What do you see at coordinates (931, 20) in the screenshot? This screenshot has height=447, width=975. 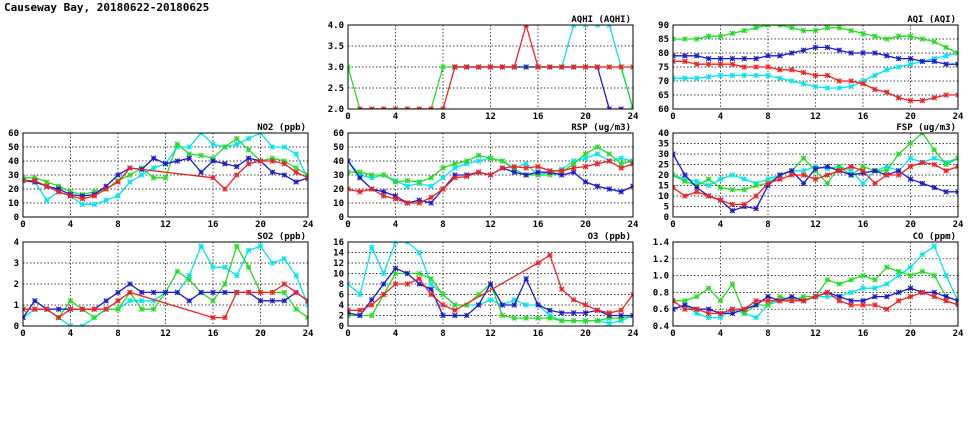 I see `chart-title: AQI (AQI)` at bounding box center [931, 20].